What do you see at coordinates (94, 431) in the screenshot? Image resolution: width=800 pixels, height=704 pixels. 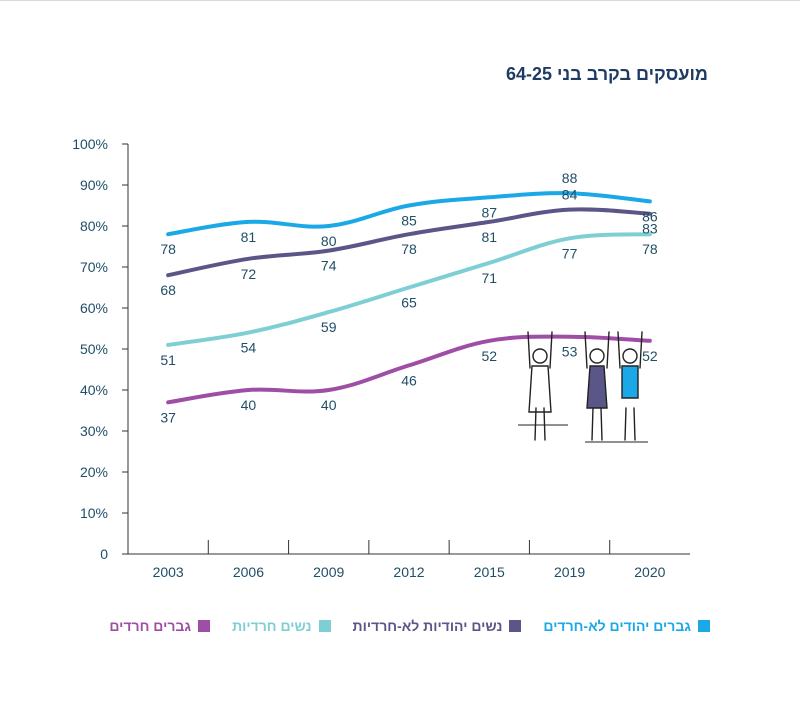 I see `y-tick-label: 30%` at bounding box center [94, 431].